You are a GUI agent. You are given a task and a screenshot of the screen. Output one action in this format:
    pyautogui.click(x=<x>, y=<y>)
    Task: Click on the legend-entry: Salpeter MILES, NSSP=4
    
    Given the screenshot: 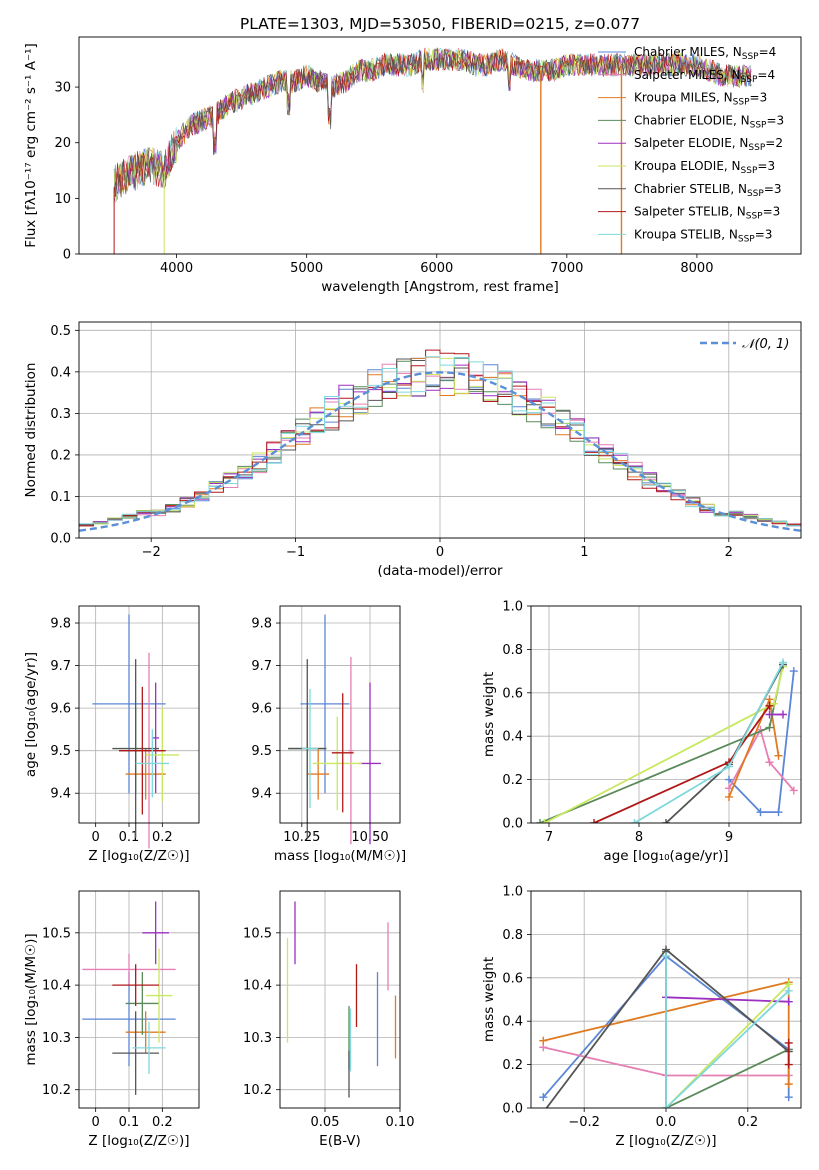 What is the action you would take?
    pyautogui.click(x=704, y=76)
    